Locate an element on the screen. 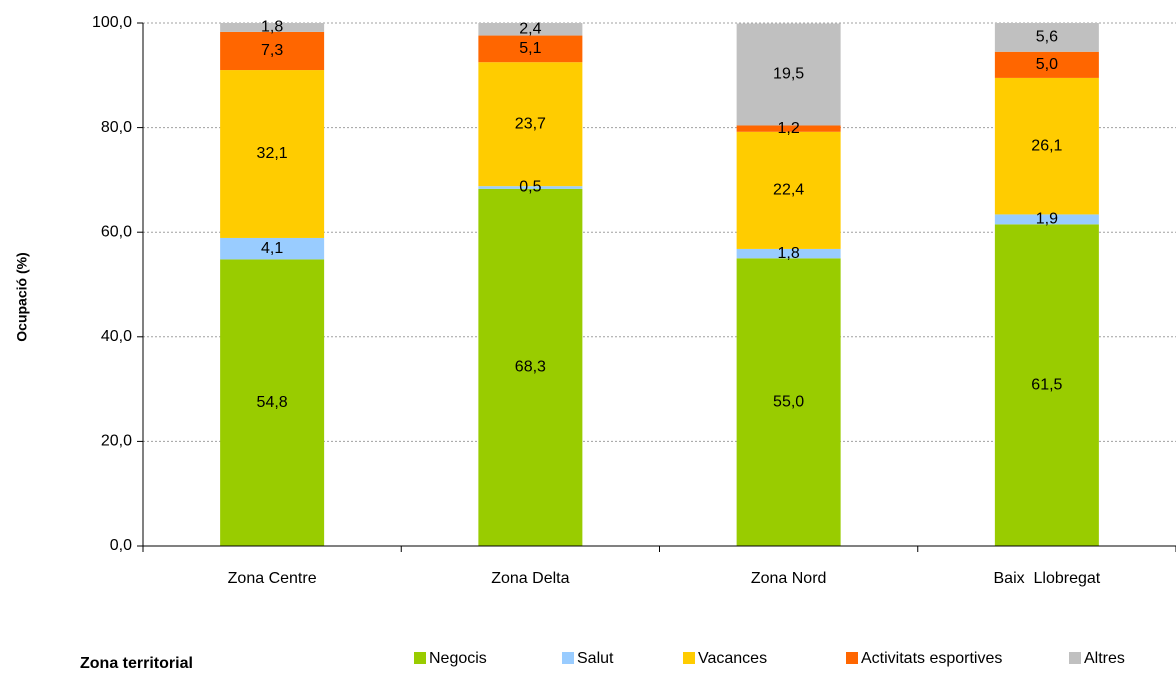 The height and width of the screenshot is (673, 1176). x-tick-label: Baix Llobregat is located at coordinates (1047, 578).